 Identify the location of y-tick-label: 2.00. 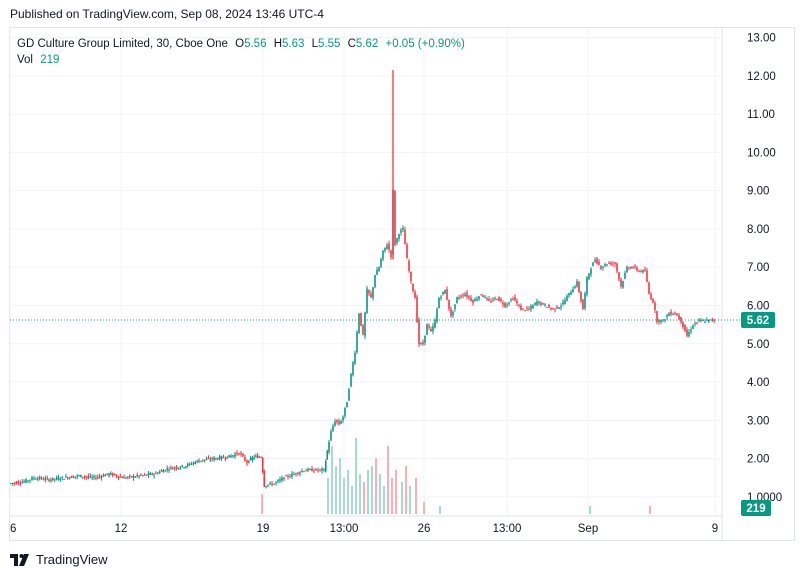
(758, 460).